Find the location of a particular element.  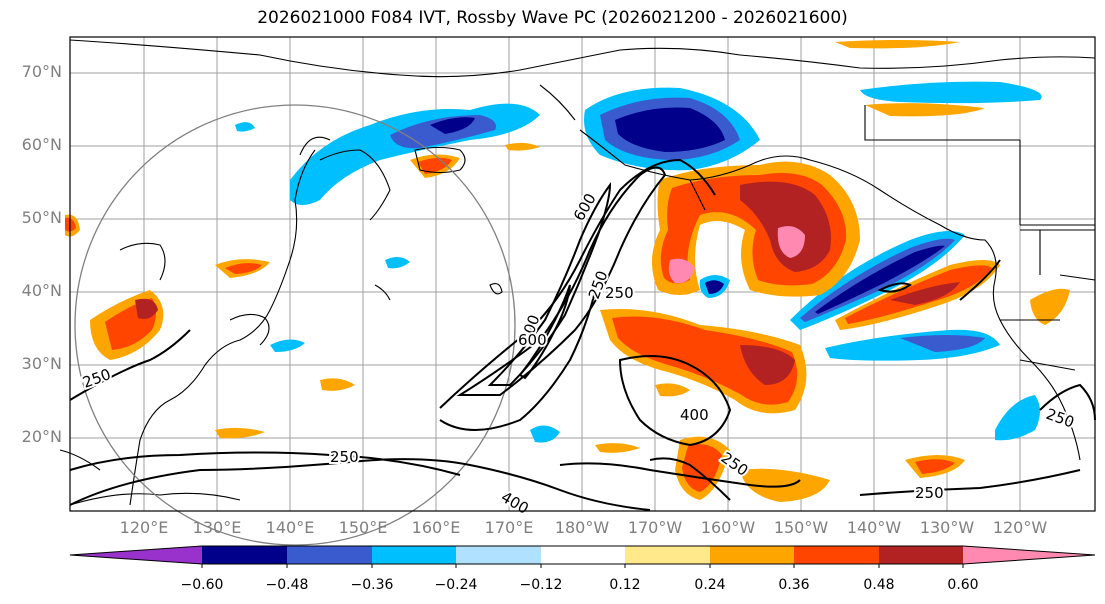

colorbar-tick-label: −0.48 is located at coordinates (287, 585).